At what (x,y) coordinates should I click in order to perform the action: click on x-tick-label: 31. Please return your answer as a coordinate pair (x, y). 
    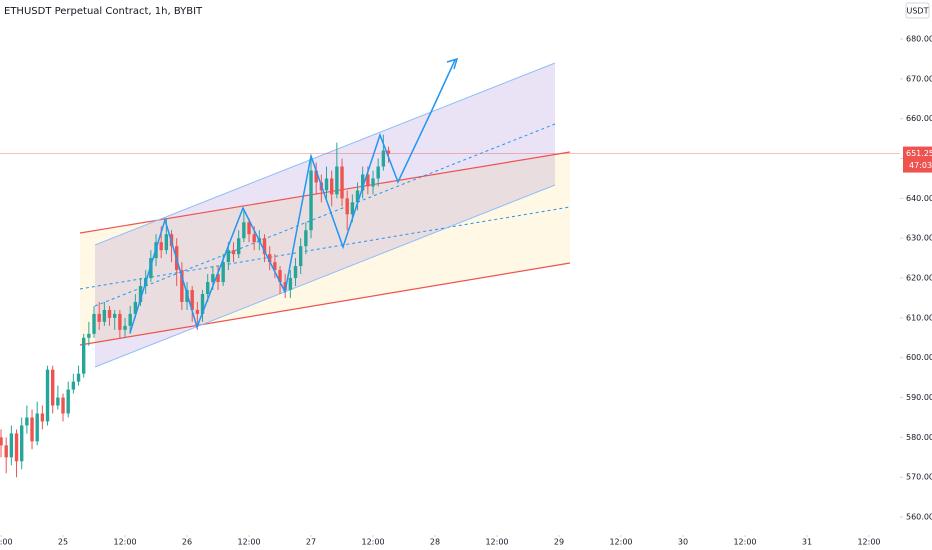
    Looking at the image, I should click on (807, 542).